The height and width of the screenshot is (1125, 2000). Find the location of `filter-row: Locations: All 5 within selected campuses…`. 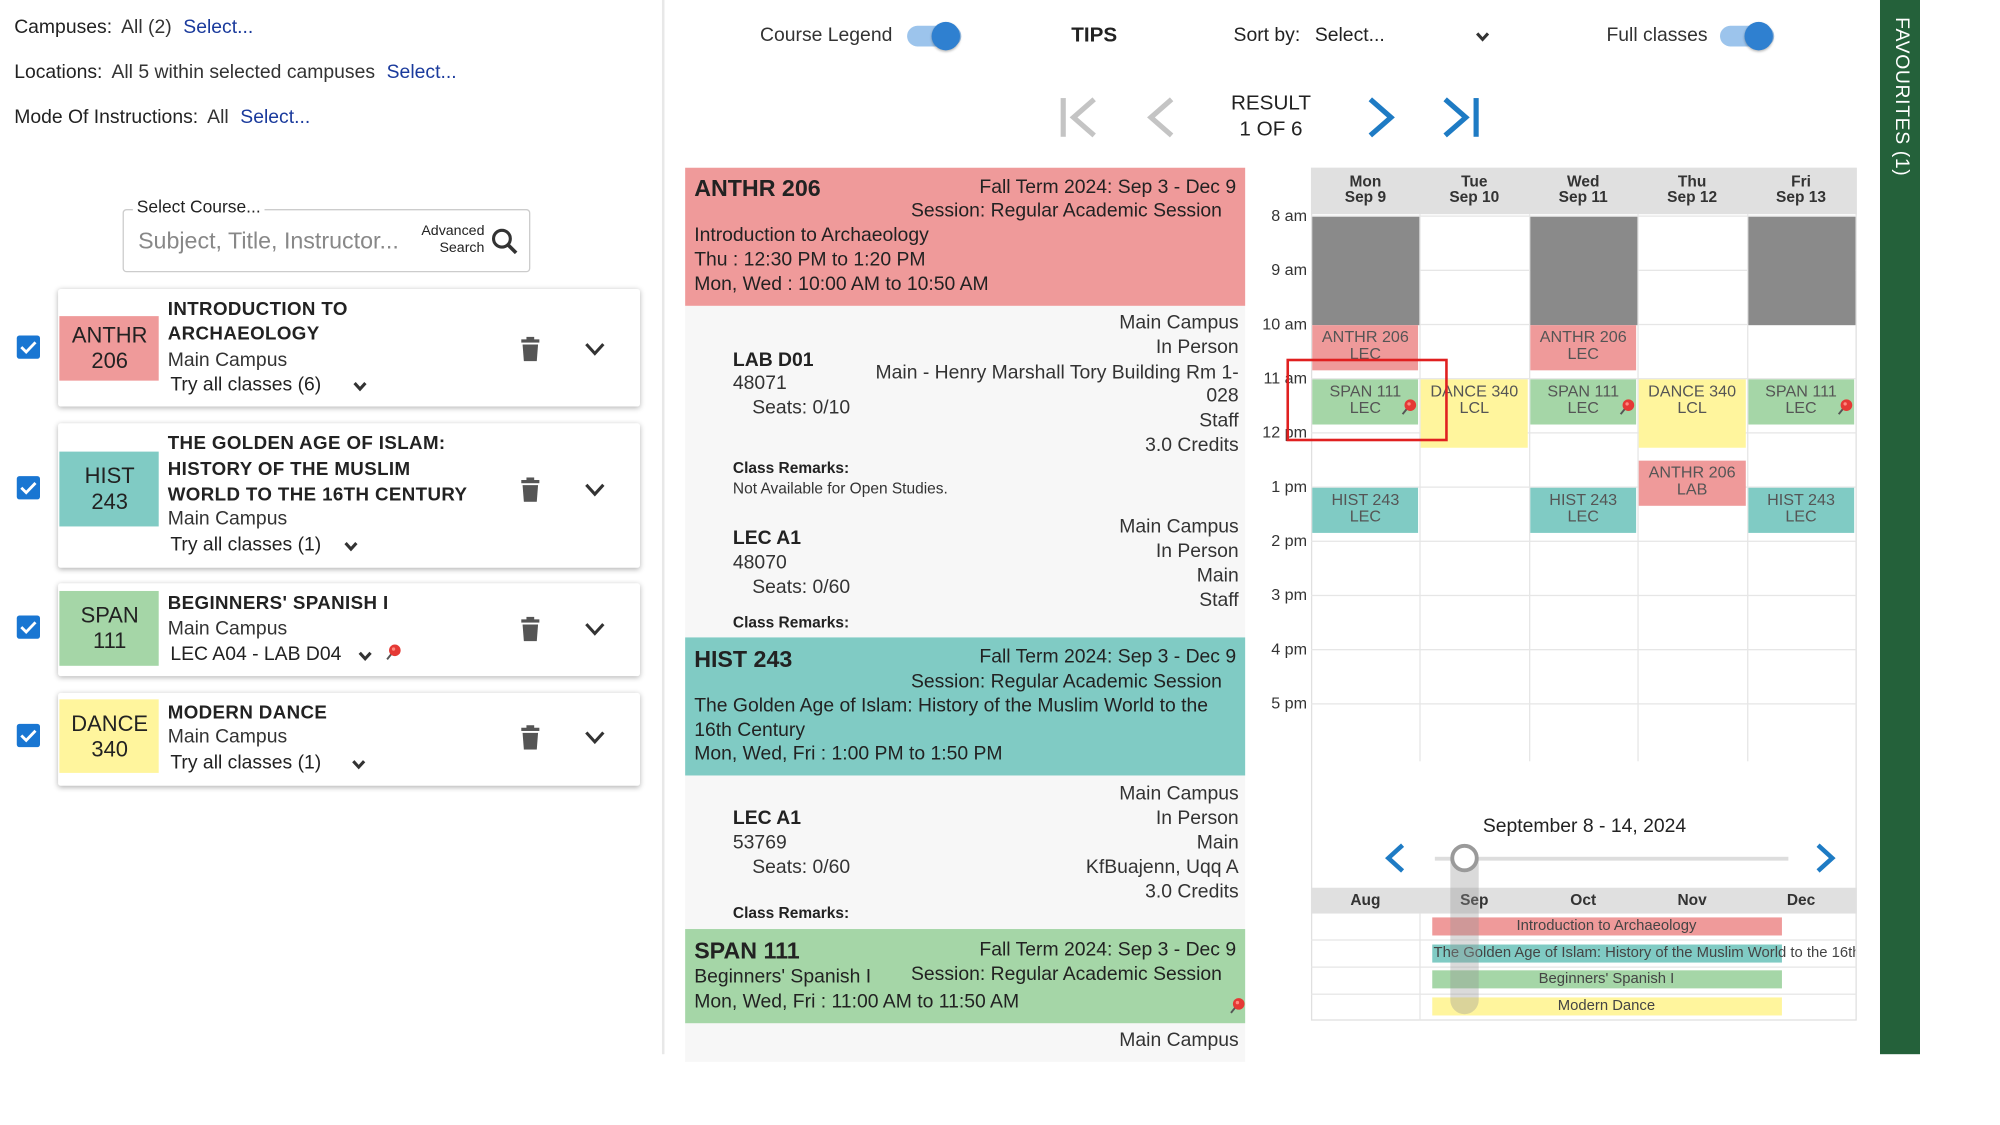

filter-row: Locations: All 5 within selected campuses… is located at coordinates (235, 72).